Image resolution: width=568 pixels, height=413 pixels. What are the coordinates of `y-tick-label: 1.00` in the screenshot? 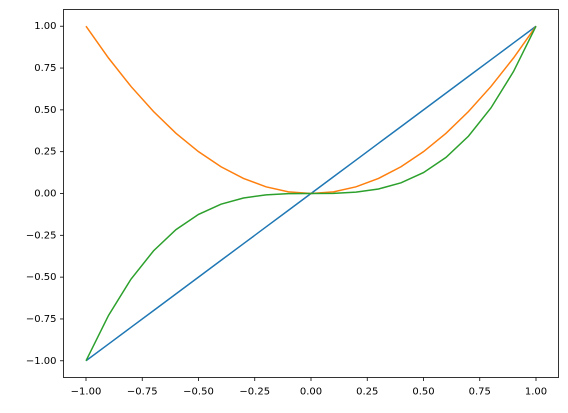 It's located at (45, 26).